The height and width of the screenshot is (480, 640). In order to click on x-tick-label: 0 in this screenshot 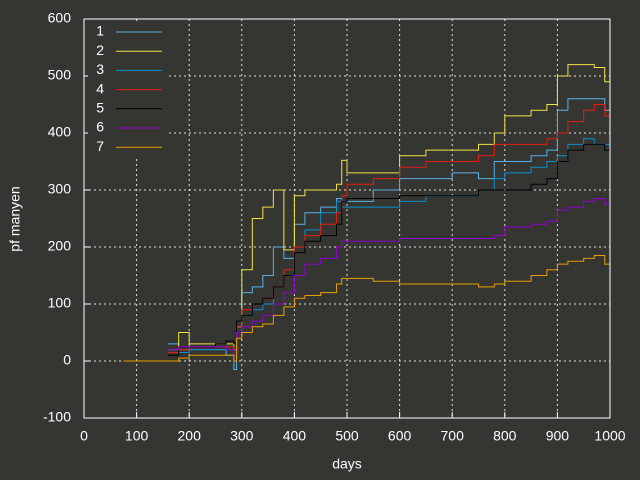, I will do `click(84, 436)`.